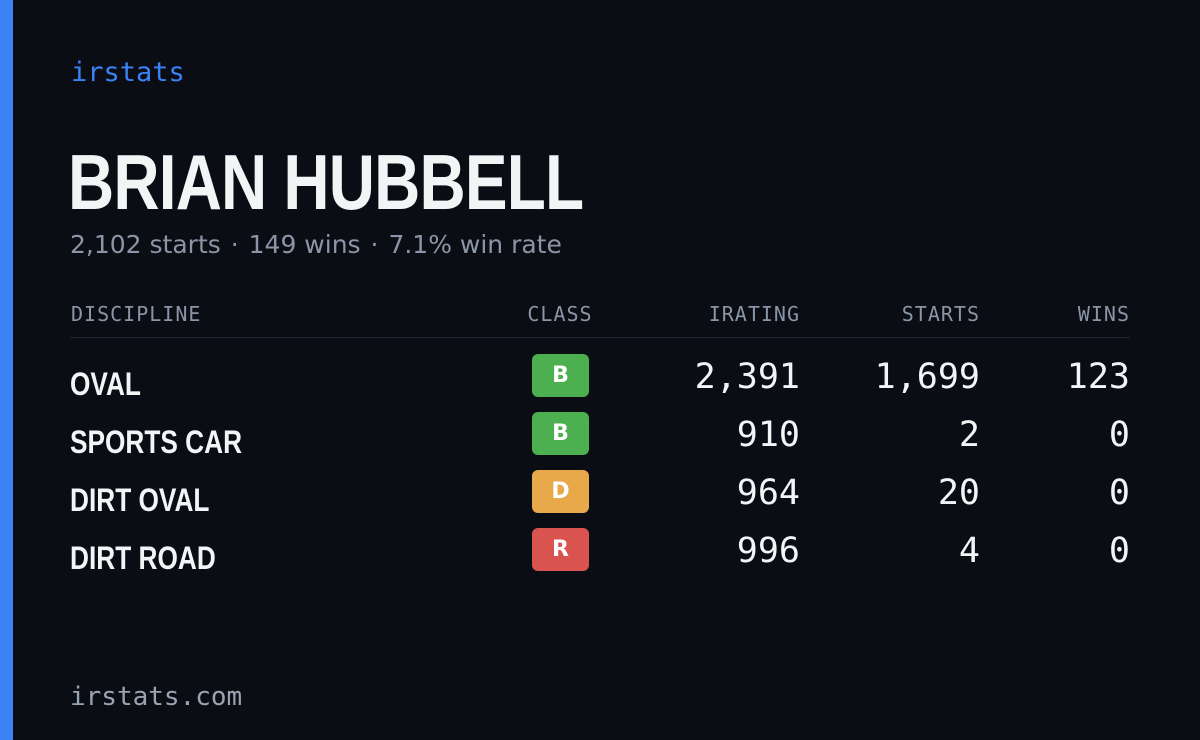 The height and width of the screenshot is (740, 1200). I want to click on discipline-name: OVAL, so click(105, 384).